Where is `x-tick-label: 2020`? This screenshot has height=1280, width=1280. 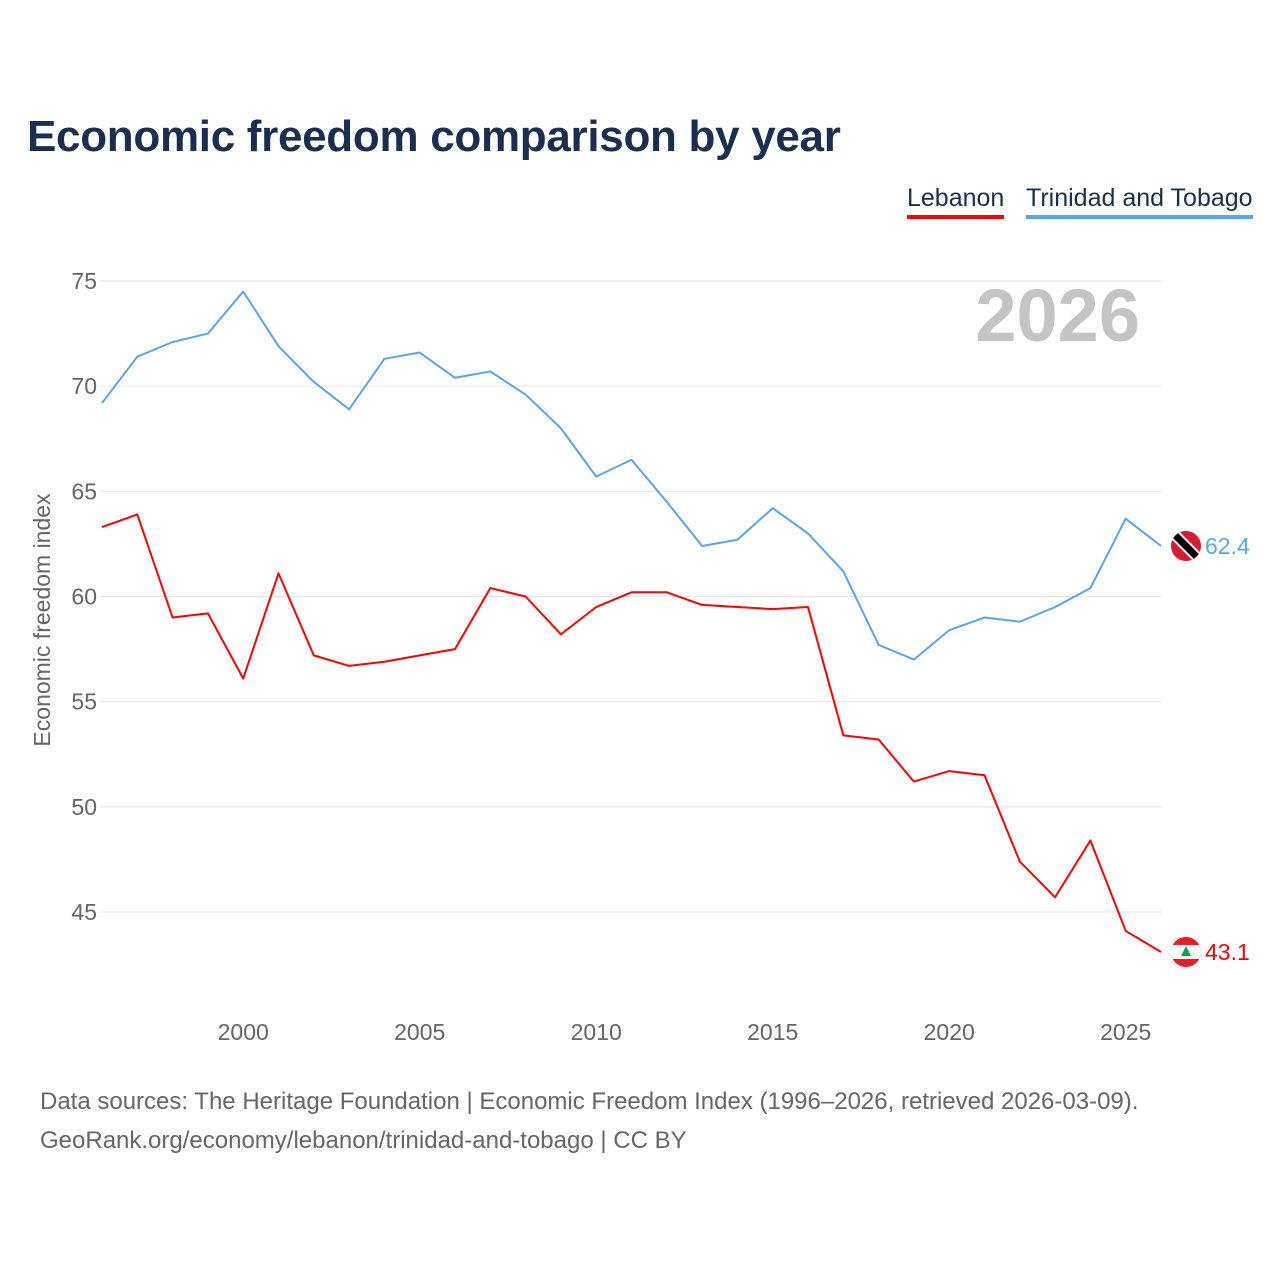 x-tick-label: 2020 is located at coordinates (949, 1032).